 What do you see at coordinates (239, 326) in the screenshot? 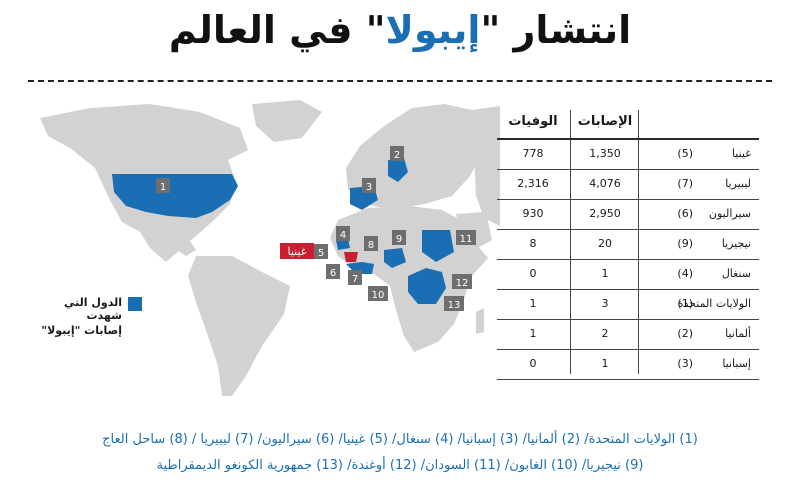
I see `south-america` at bounding box center [239, 326].